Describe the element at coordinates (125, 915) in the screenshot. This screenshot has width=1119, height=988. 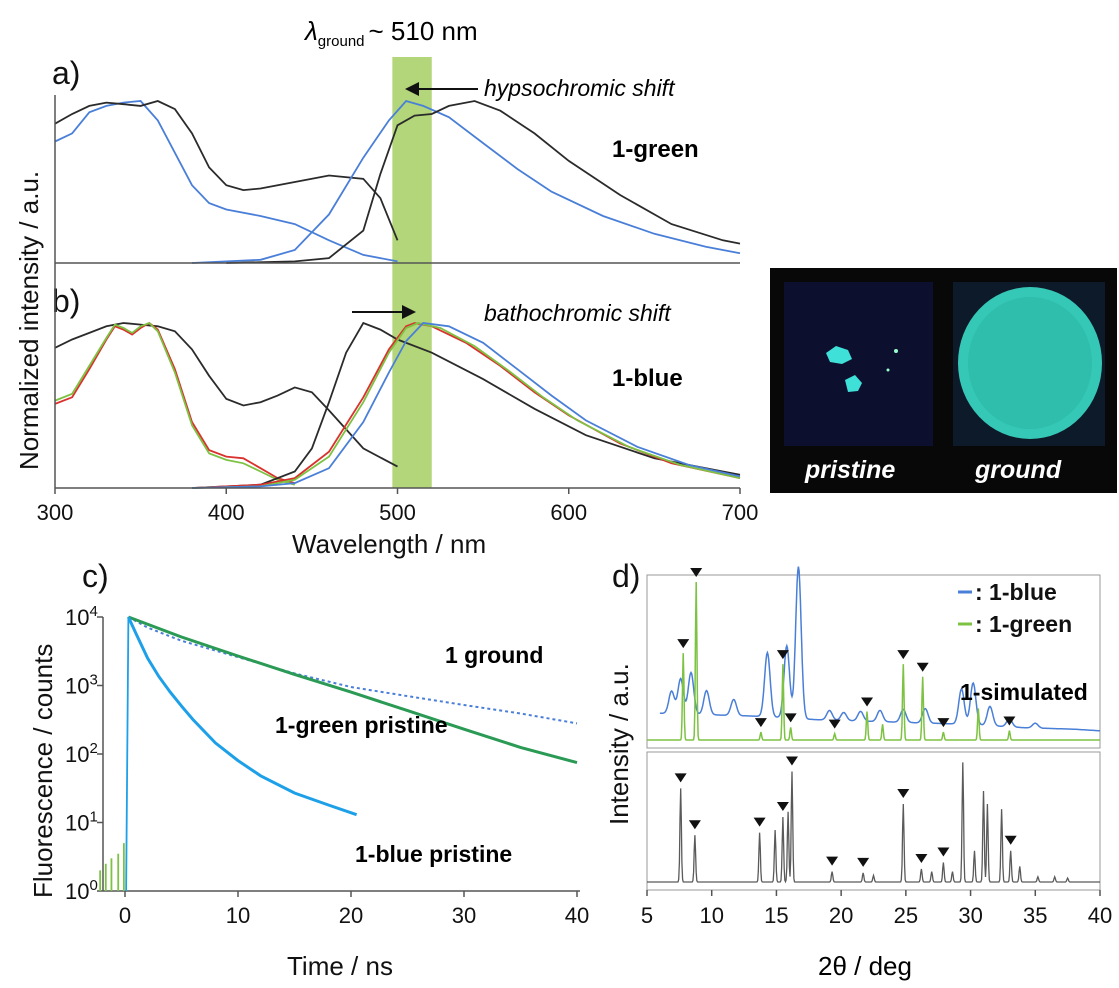
I see `panel-c-xtick-label: 0` at that location.